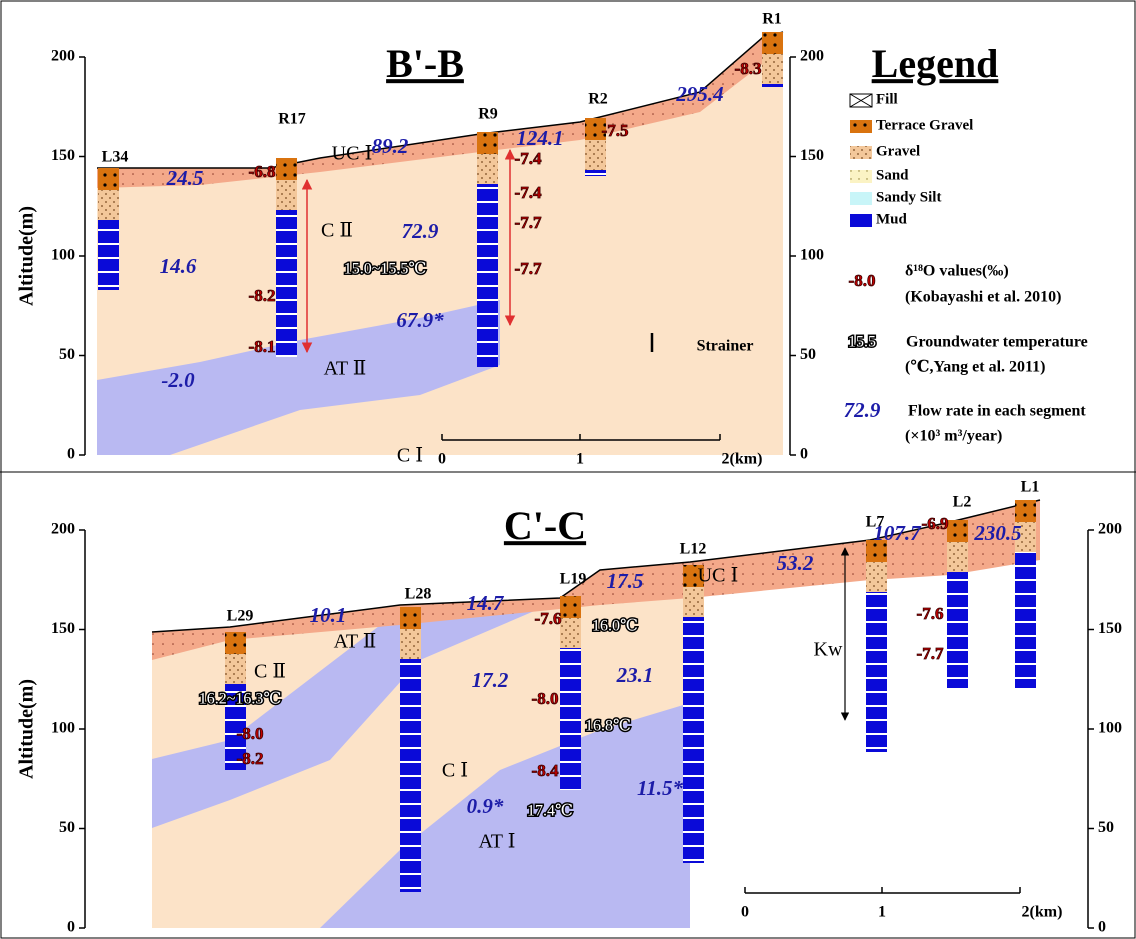 The width and height of the screenshot is (1136, 939). What do you see at coordinates (975, 367) in the screenshot?
I see `legend-text: (℃,Yang et al. 2011)` at bounding box center [975, 367].